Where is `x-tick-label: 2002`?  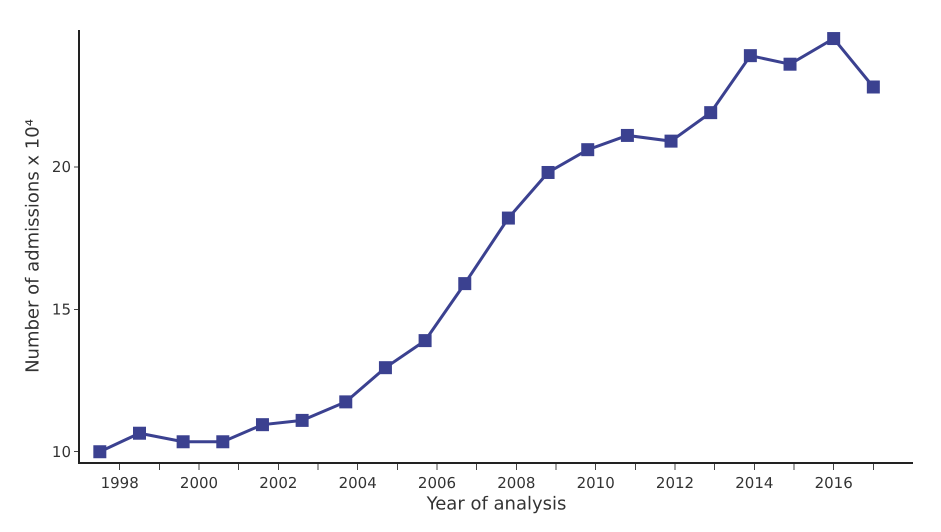
x-tick-label: 2002 is located at coordinates (278, 483).